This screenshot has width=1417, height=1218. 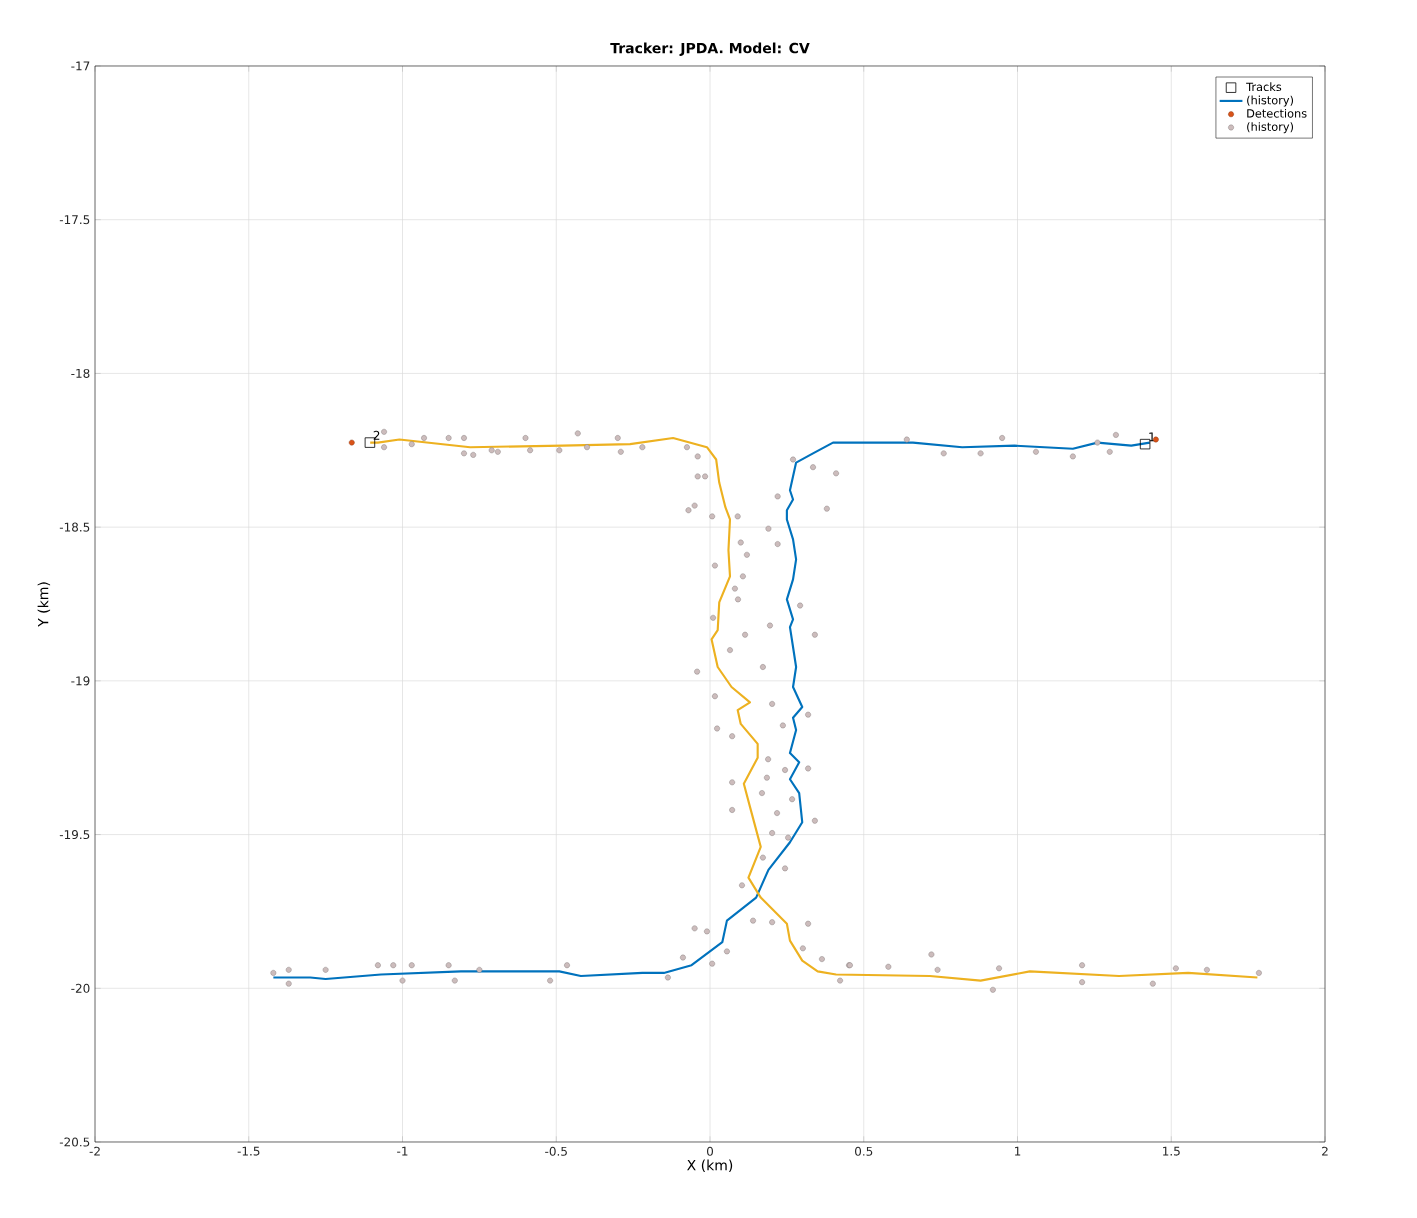 I want to click on x-tick-label: 1.5, so click(x=1171, y=1151).